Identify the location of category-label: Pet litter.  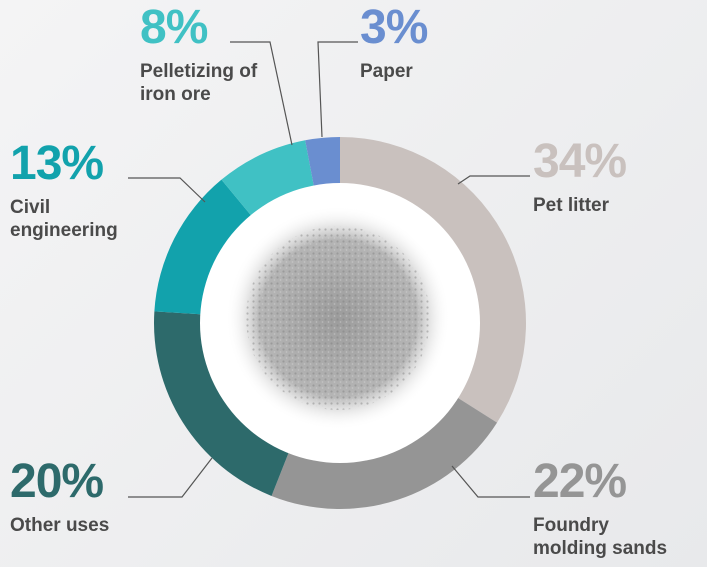
(571, 205).